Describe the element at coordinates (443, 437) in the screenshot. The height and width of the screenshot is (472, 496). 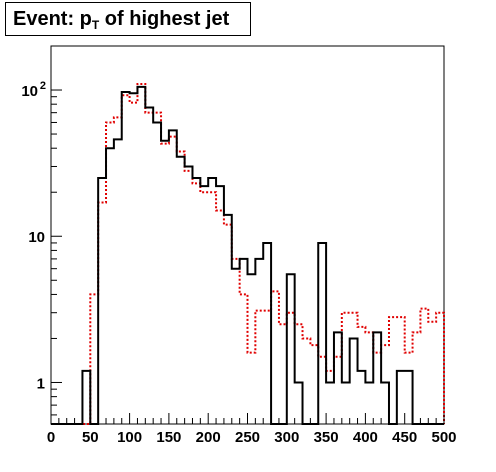
I see `x-tick-label: 500` at that location.